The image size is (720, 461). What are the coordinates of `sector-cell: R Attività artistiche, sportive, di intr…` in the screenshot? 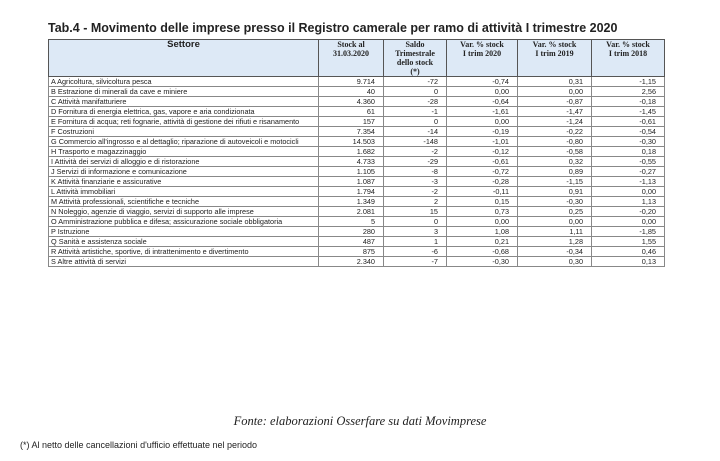 It's located at (183, 251).